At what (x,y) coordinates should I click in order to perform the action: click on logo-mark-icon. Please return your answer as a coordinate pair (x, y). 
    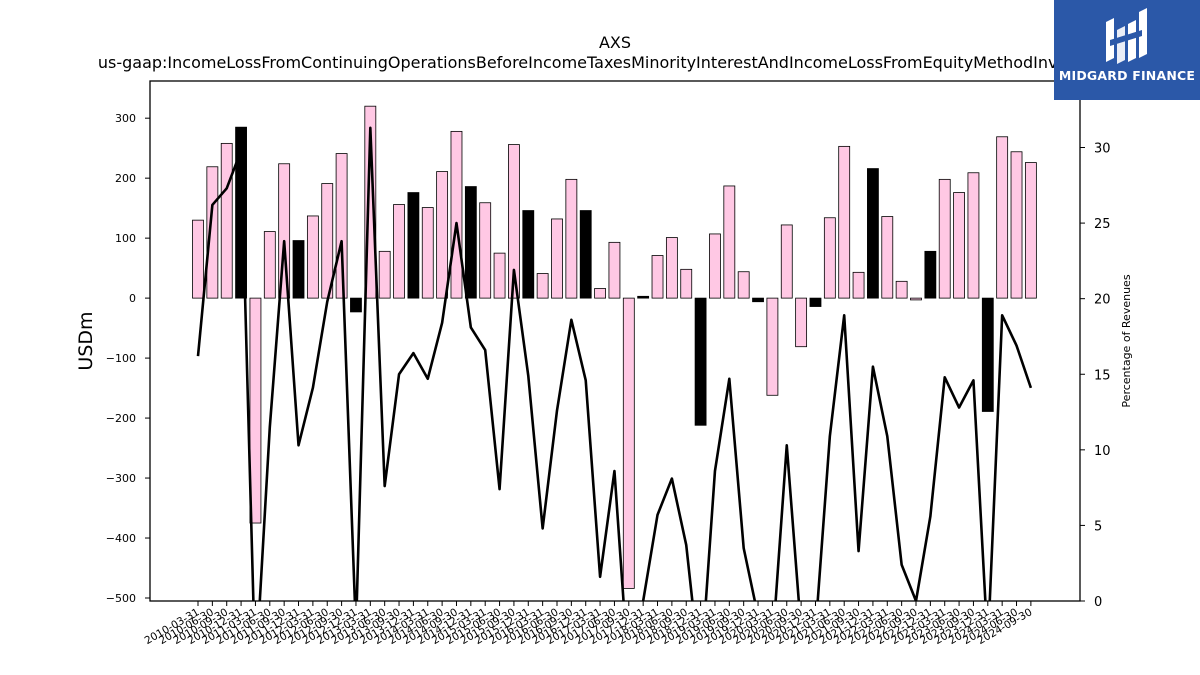
    Looking at the image, I should click on (1126, 36).